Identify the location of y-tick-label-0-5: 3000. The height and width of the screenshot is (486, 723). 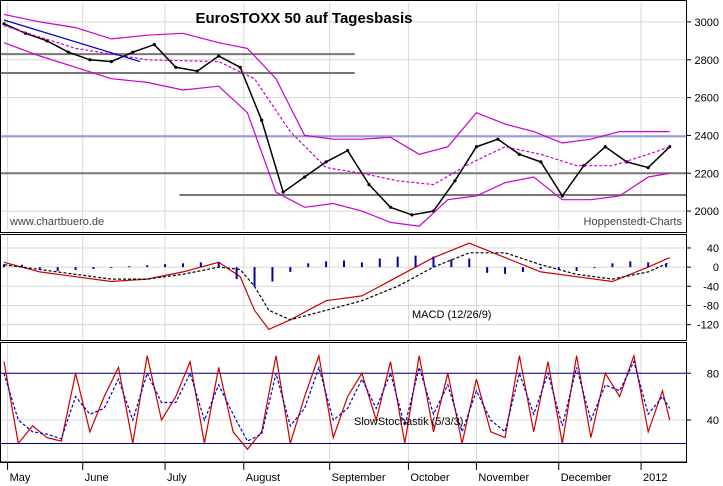
(707, 23).